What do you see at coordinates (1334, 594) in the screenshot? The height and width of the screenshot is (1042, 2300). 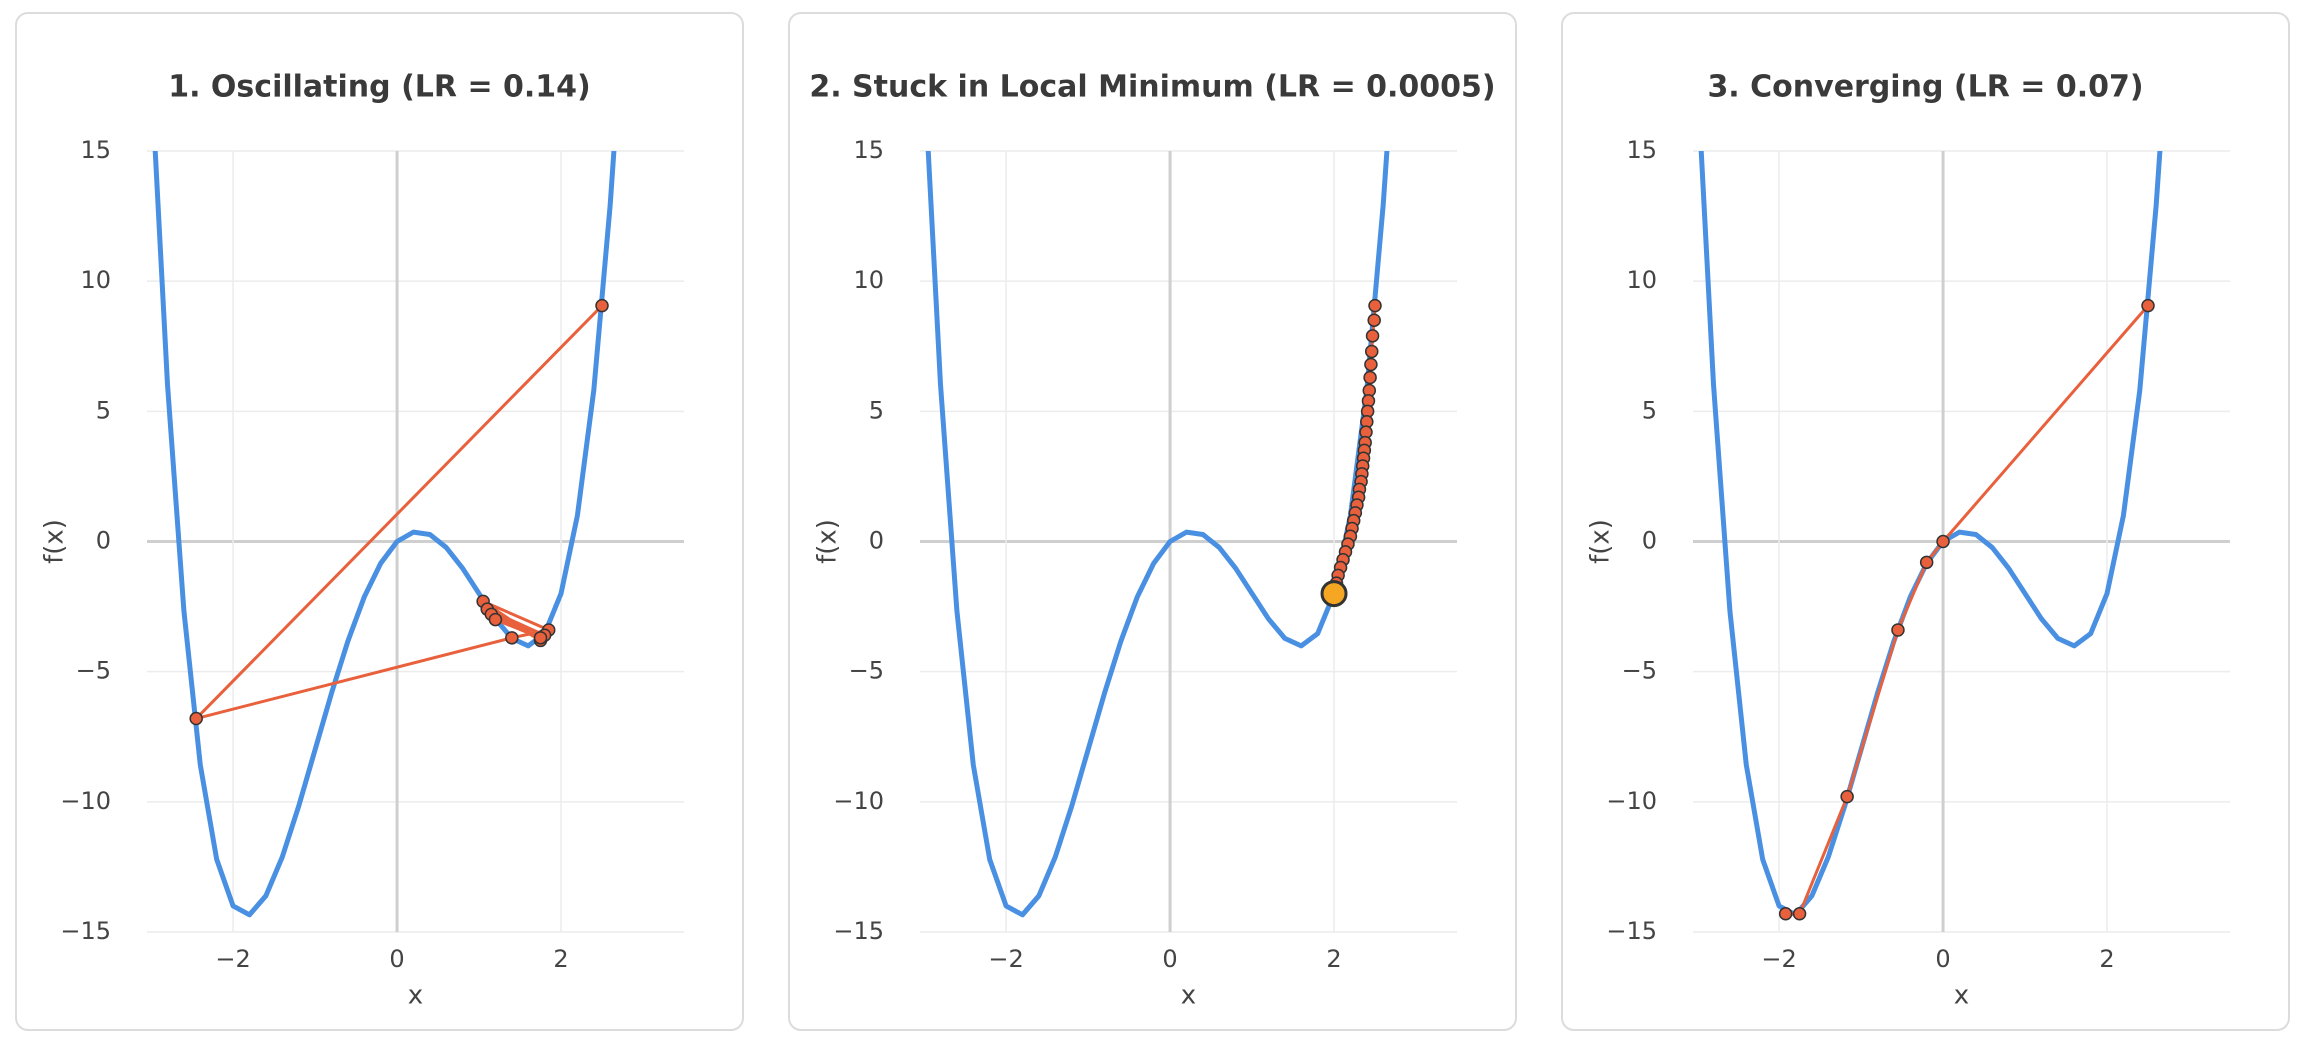 I see `final-point` at bounding box center [1334, 594].